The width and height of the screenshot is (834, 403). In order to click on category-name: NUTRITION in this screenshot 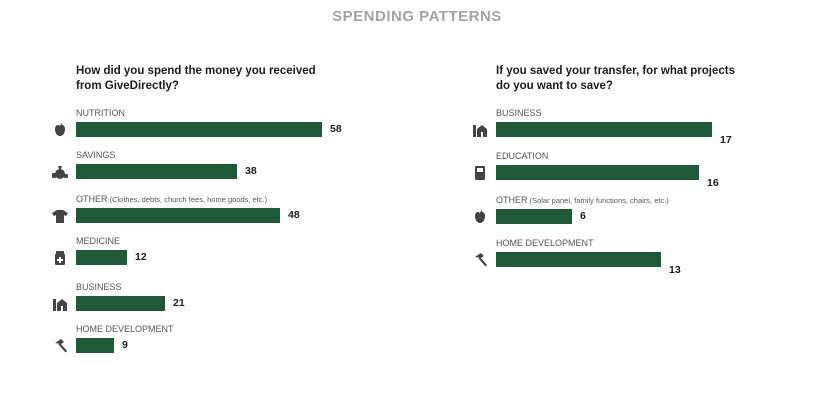, I will do `click(100, 113)`.